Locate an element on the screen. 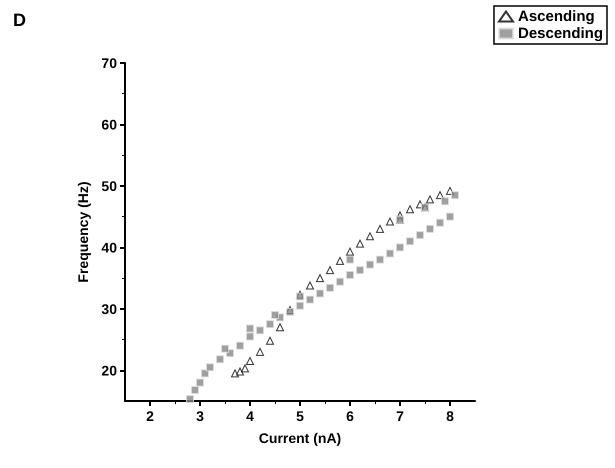 The image size is (615, 468). y-tick-label: 20 is located at coordinates (109, 370).